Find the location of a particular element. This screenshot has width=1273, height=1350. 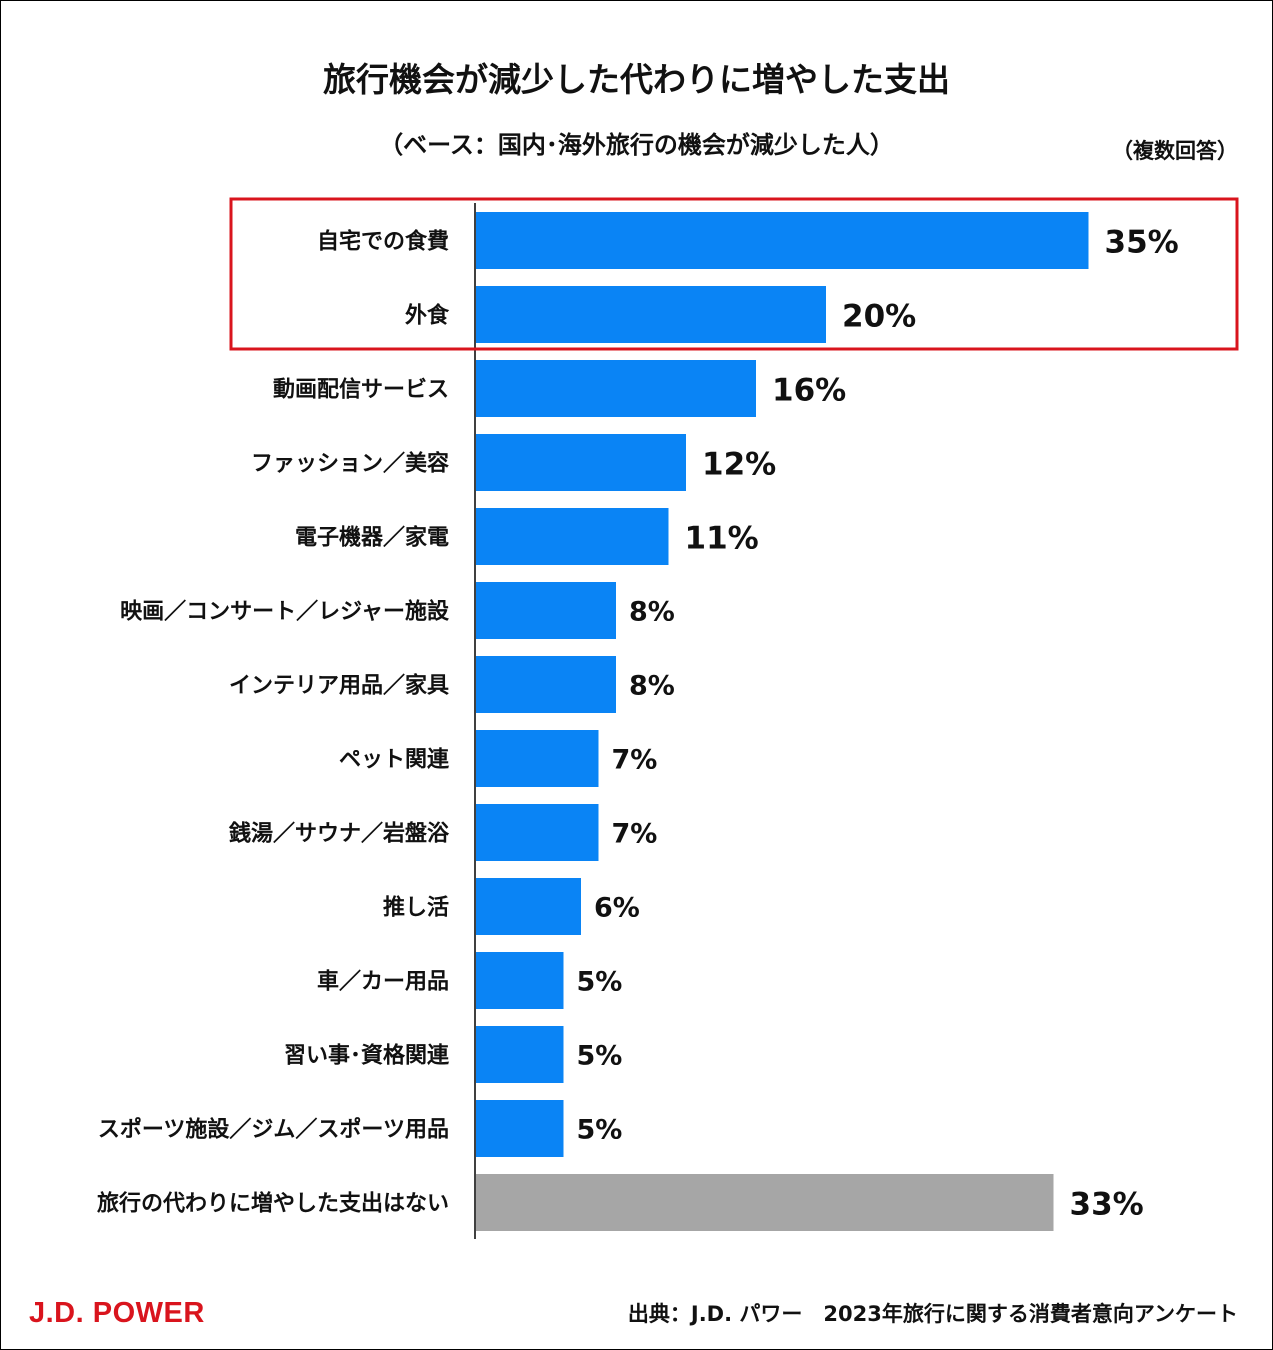

value-label-6: 8% is located at coordinates (652, 686).